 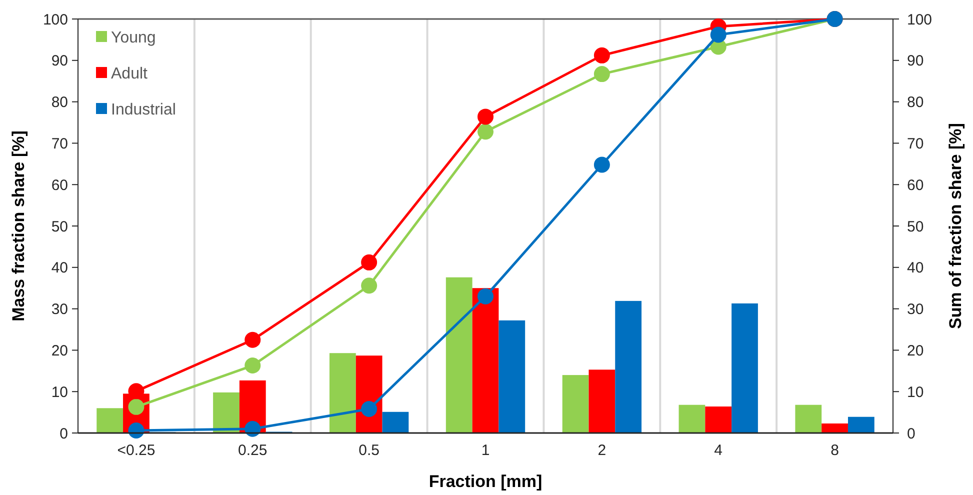 What do you see at coordinates (143, 110) in the screenshot?
I see `legend-label: Industrial` at bounding box center [143, 110].